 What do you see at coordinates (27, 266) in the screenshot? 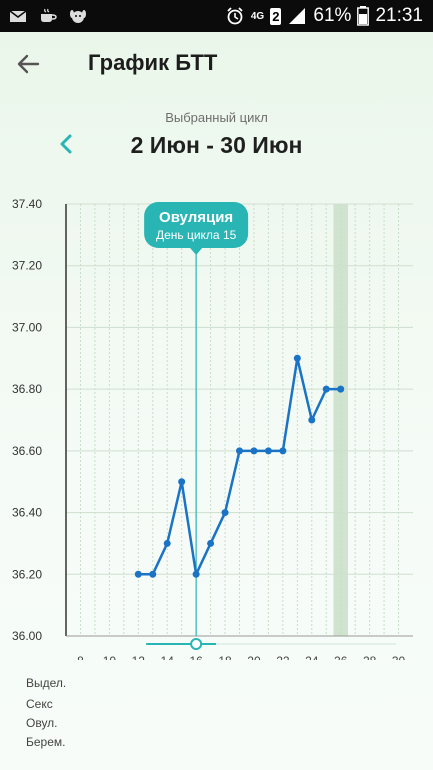
I see `y-tick-label: 37.20` at bounding box center [27, 266].